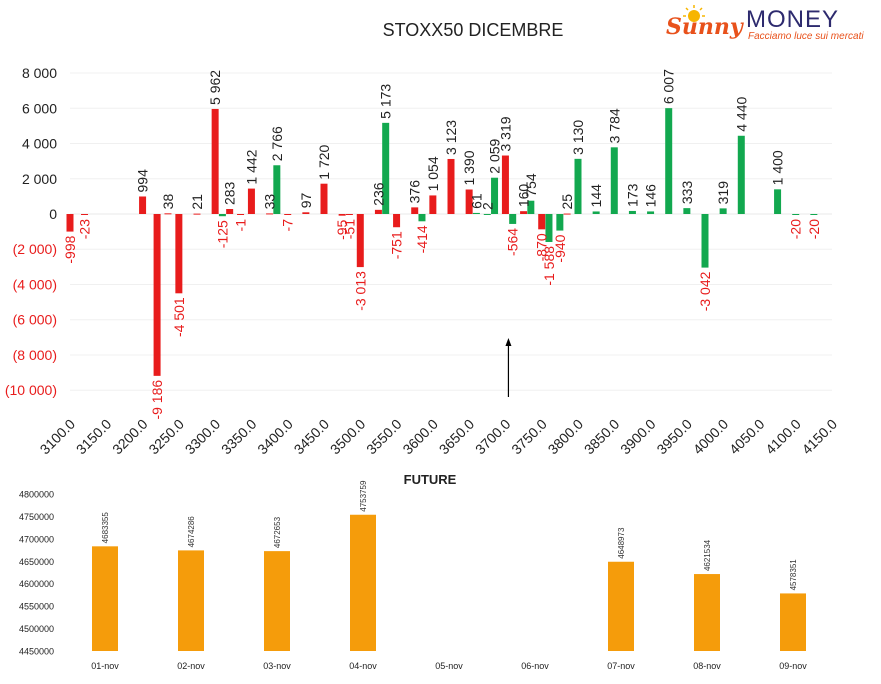  What do you see at coordinates (707, 666) in the screenshot?
I see `future-x-tick-label: 08-nov` at bounding box center [707, 666].